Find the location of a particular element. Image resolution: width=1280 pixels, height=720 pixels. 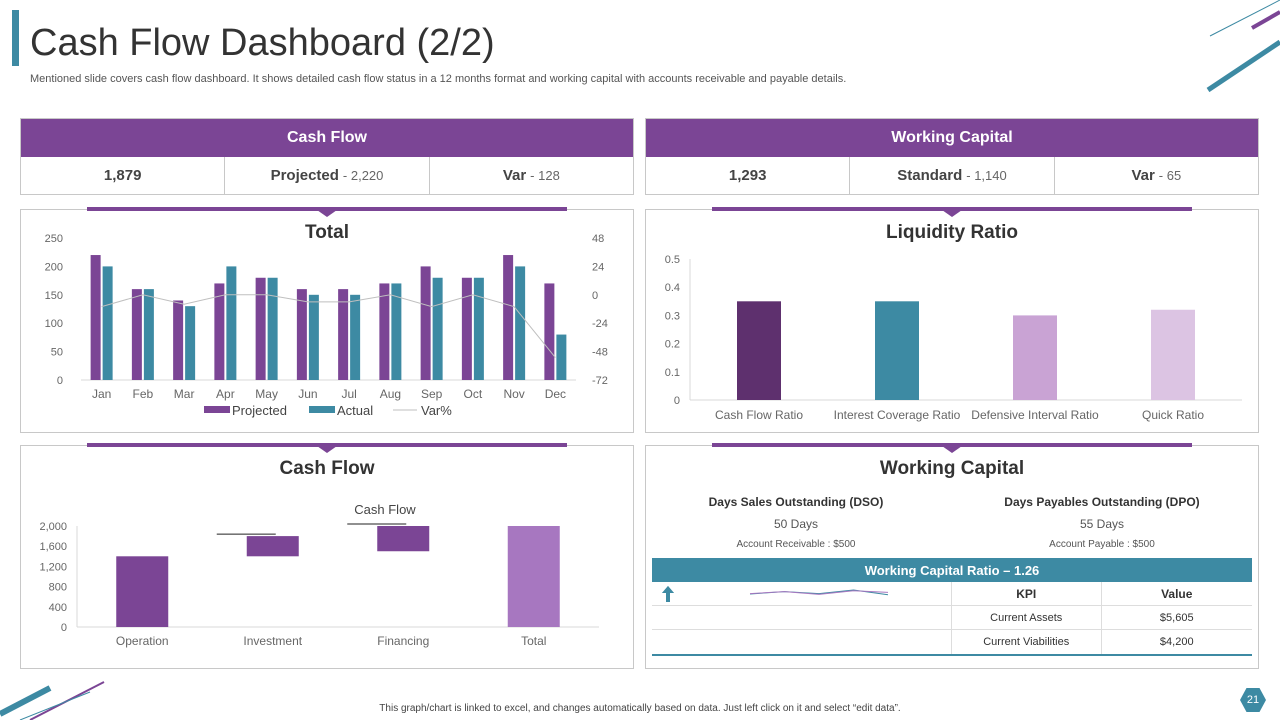

working-capital-title: Working Capital is located at coordinates (952, 468).